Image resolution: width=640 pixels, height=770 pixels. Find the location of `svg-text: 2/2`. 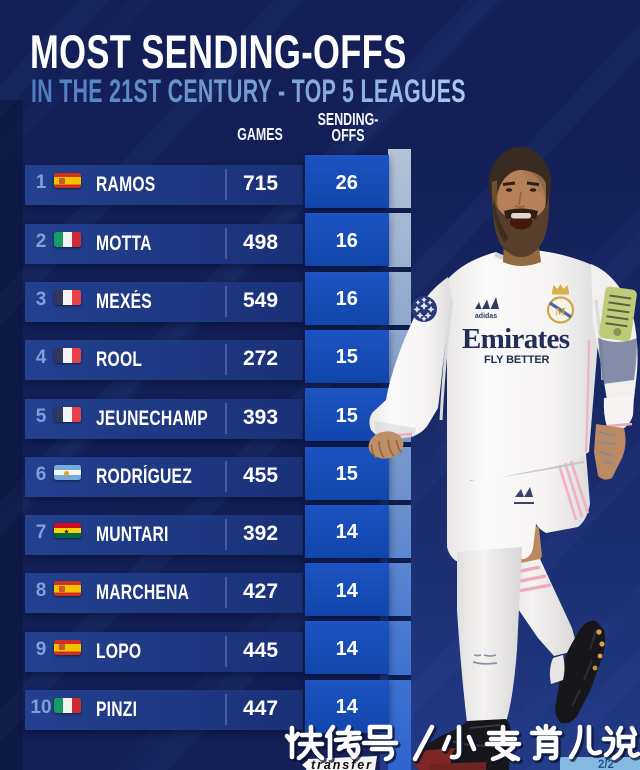

svg-text: 2/2 is located at coordinates (606, 764).